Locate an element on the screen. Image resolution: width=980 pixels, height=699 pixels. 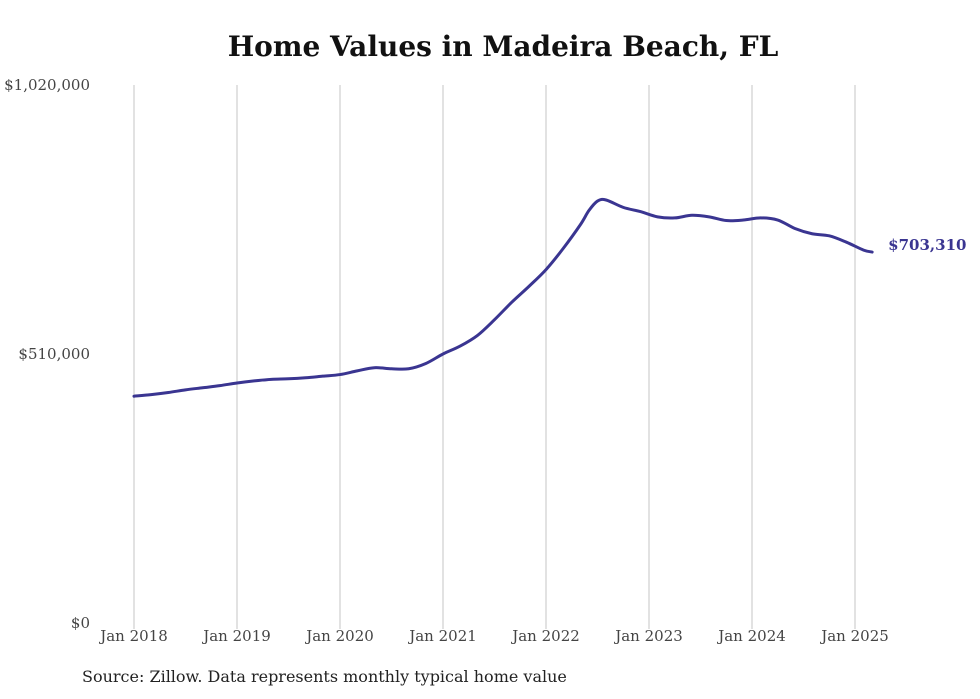
y-tick-label: $0 is located at coordinates (80, 623).